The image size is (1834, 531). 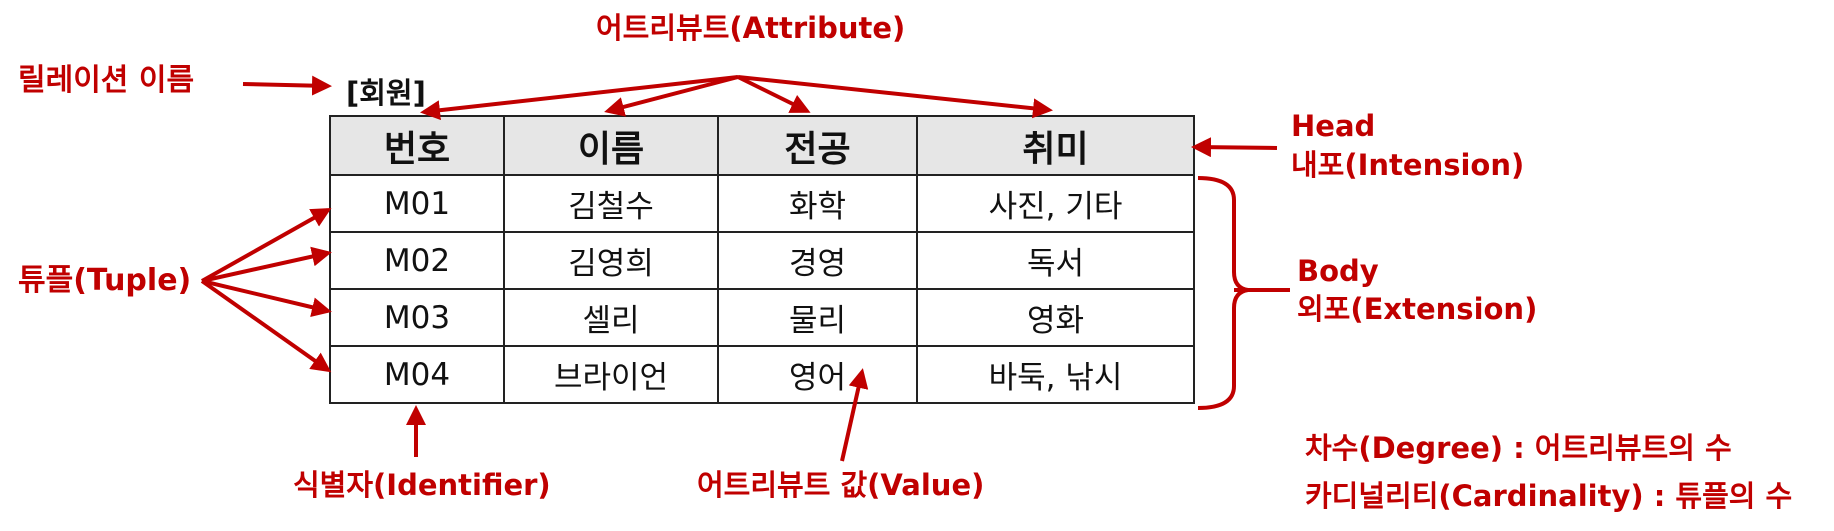 I want to click on table-cell: 영어, so click(x=817, y=374).